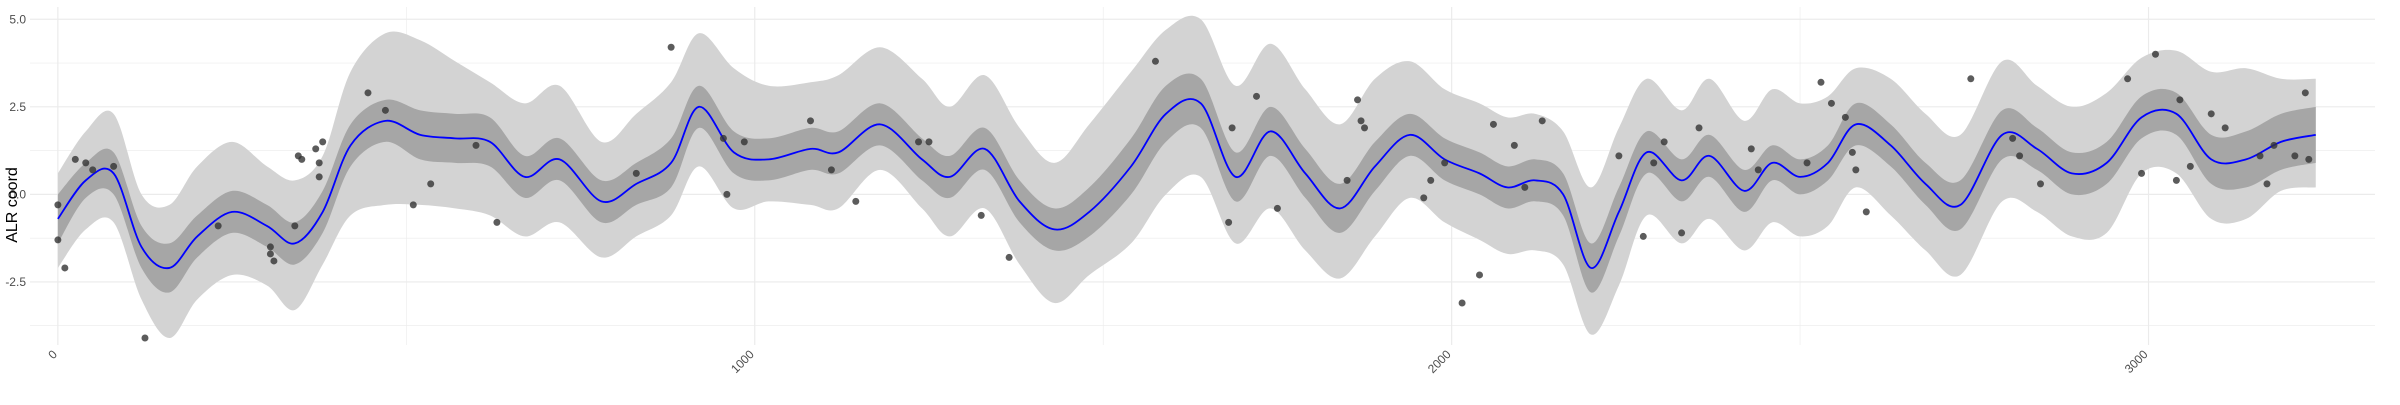  What do you see at coordinates (742, 361) in the screenshot?
I see `x-tick-label: 1000` at bounding box center [742, 361].